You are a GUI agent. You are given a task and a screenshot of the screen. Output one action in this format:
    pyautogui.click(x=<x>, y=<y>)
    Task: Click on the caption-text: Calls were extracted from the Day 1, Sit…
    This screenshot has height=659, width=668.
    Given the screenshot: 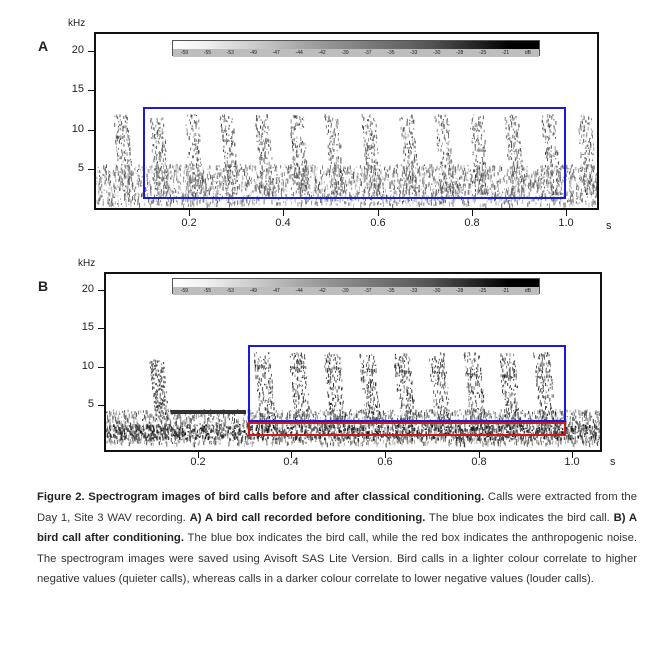 What is the action you would take?
    pyautogui.click(x=337, y=507)
    